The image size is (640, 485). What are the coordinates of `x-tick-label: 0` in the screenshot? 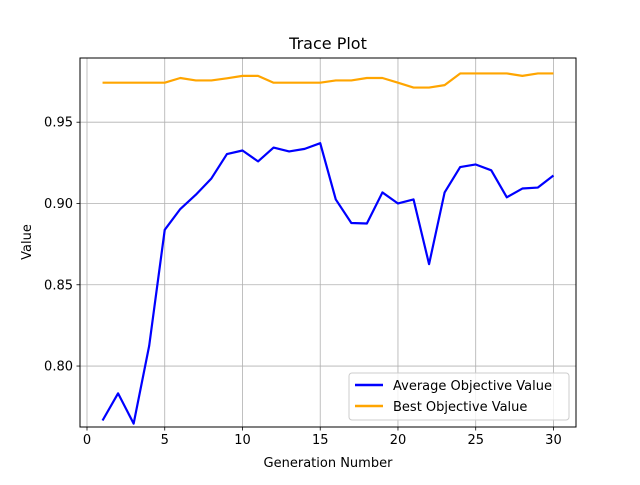 It's located at (87, 440).